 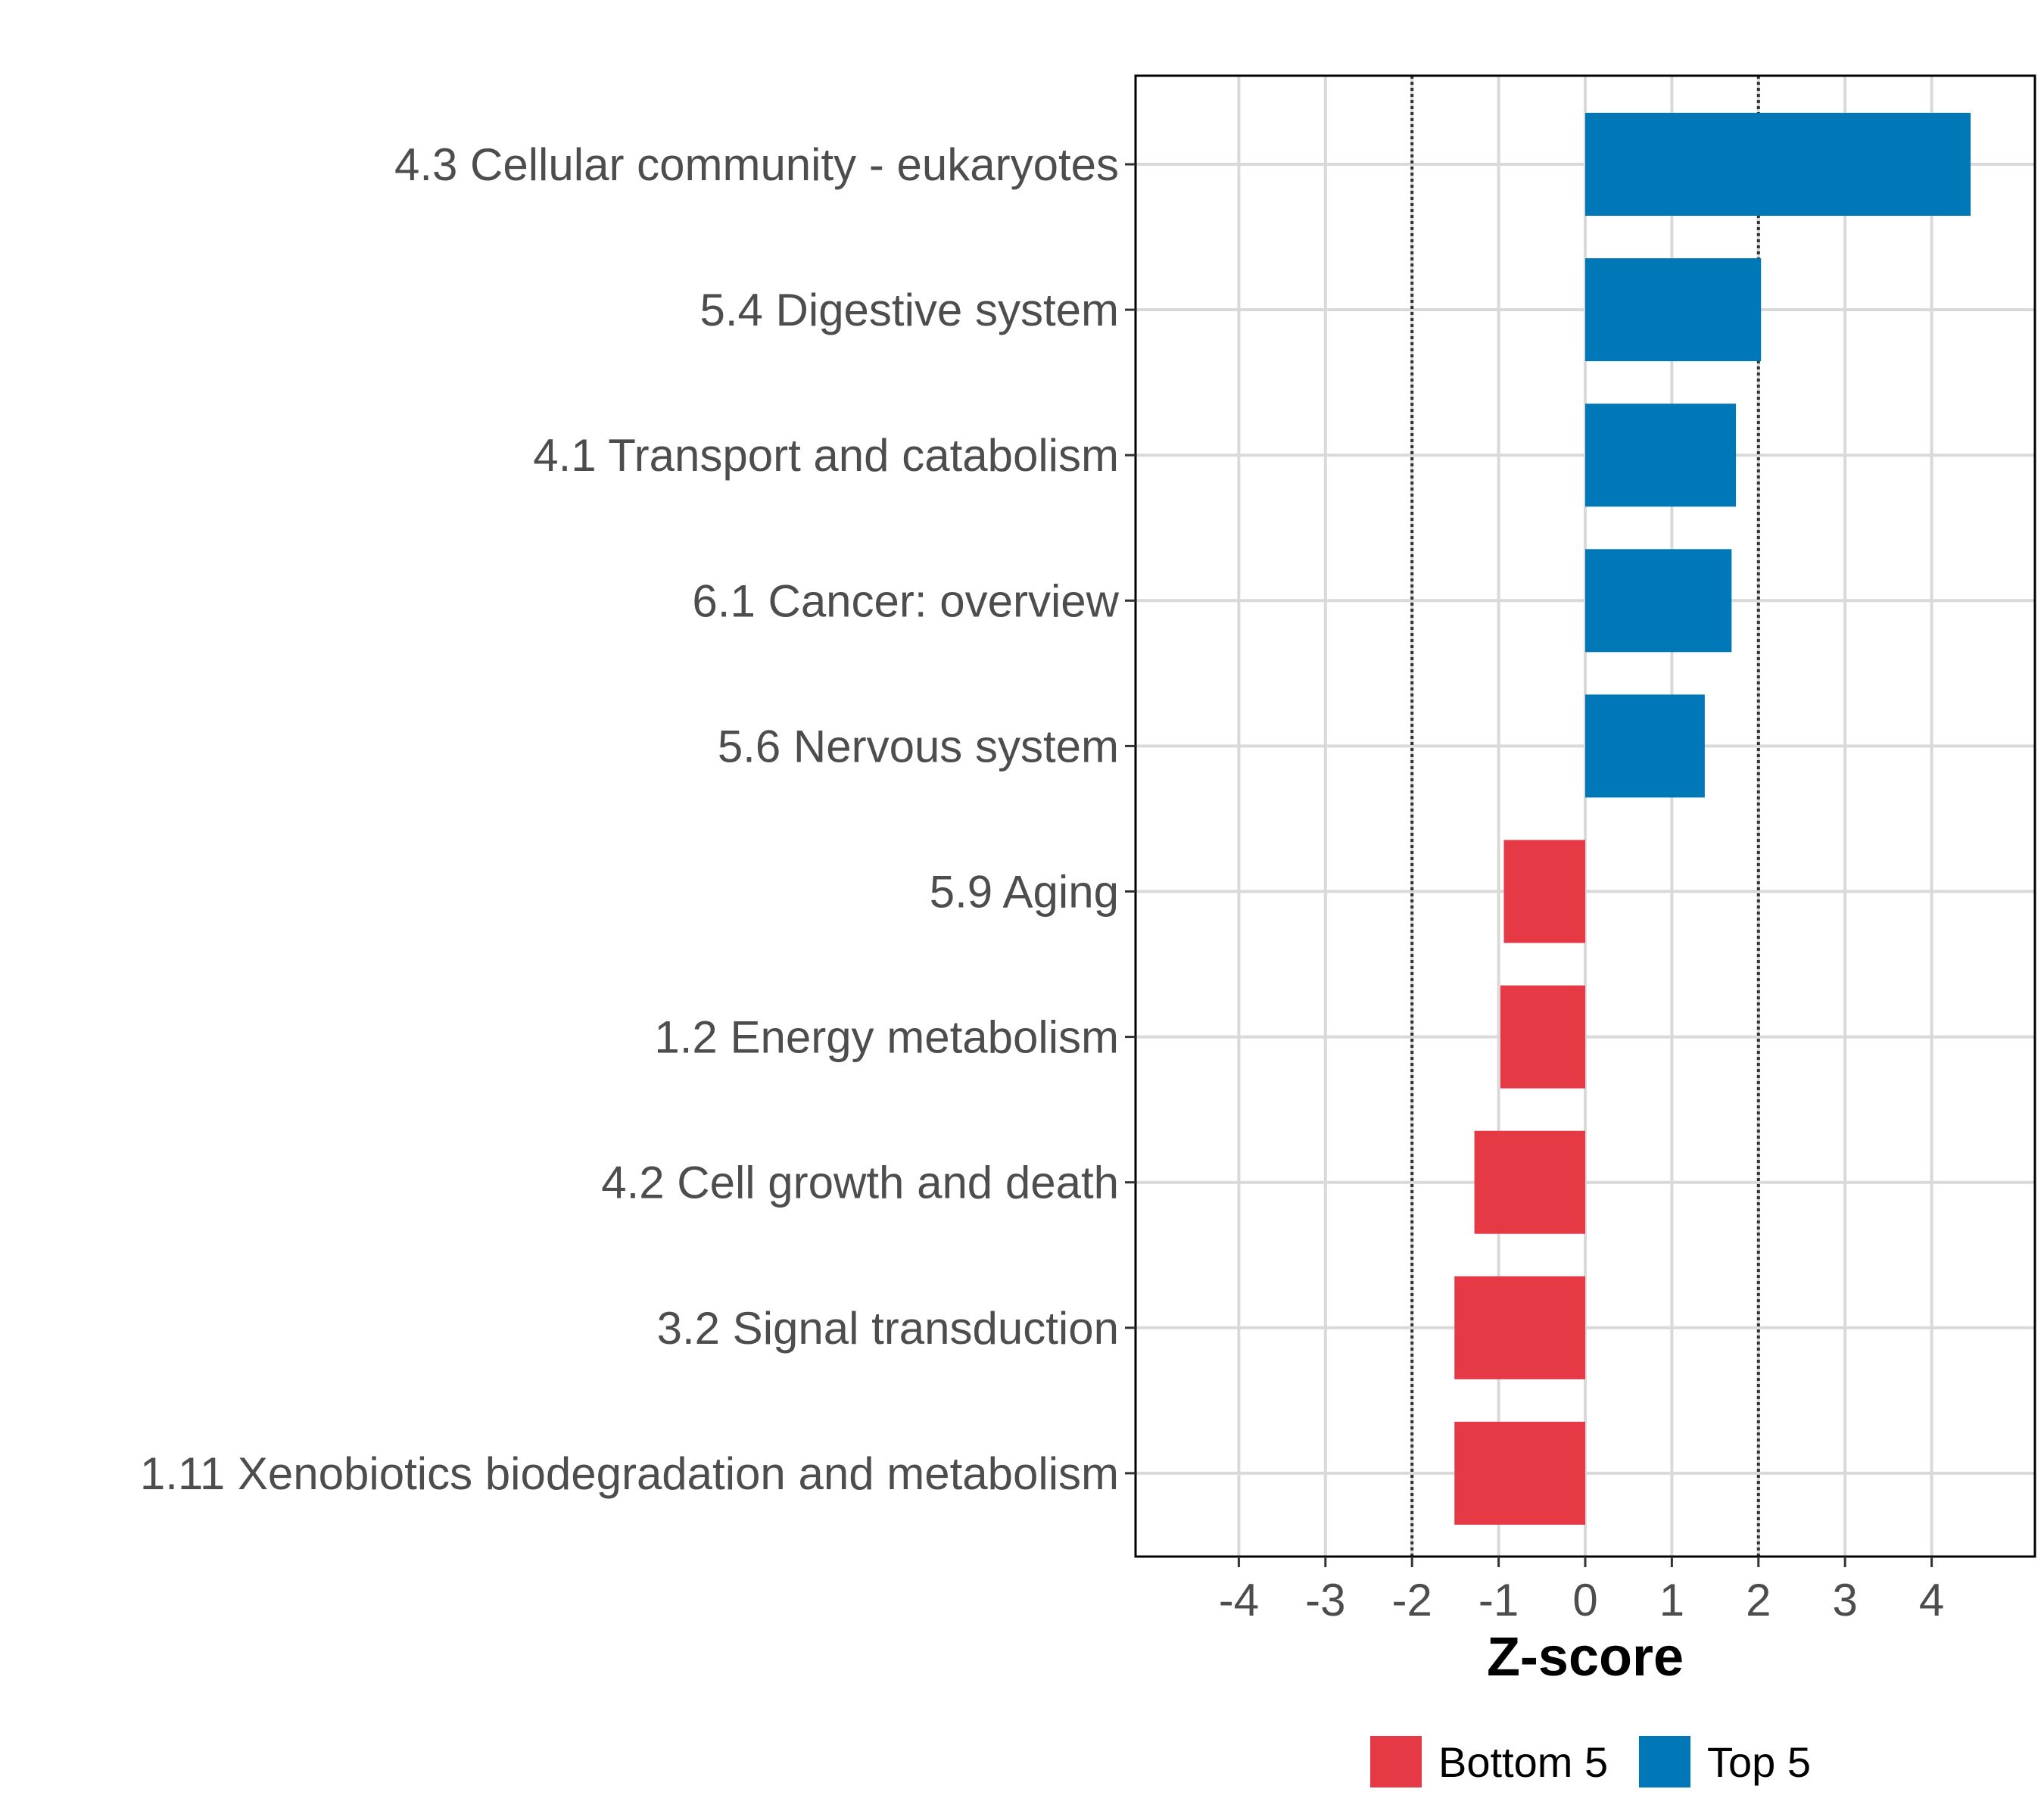 I want to click on x-axis: -4 -3 -2 -1 0 1 2 3 4, so click(x=1581, y=1591).